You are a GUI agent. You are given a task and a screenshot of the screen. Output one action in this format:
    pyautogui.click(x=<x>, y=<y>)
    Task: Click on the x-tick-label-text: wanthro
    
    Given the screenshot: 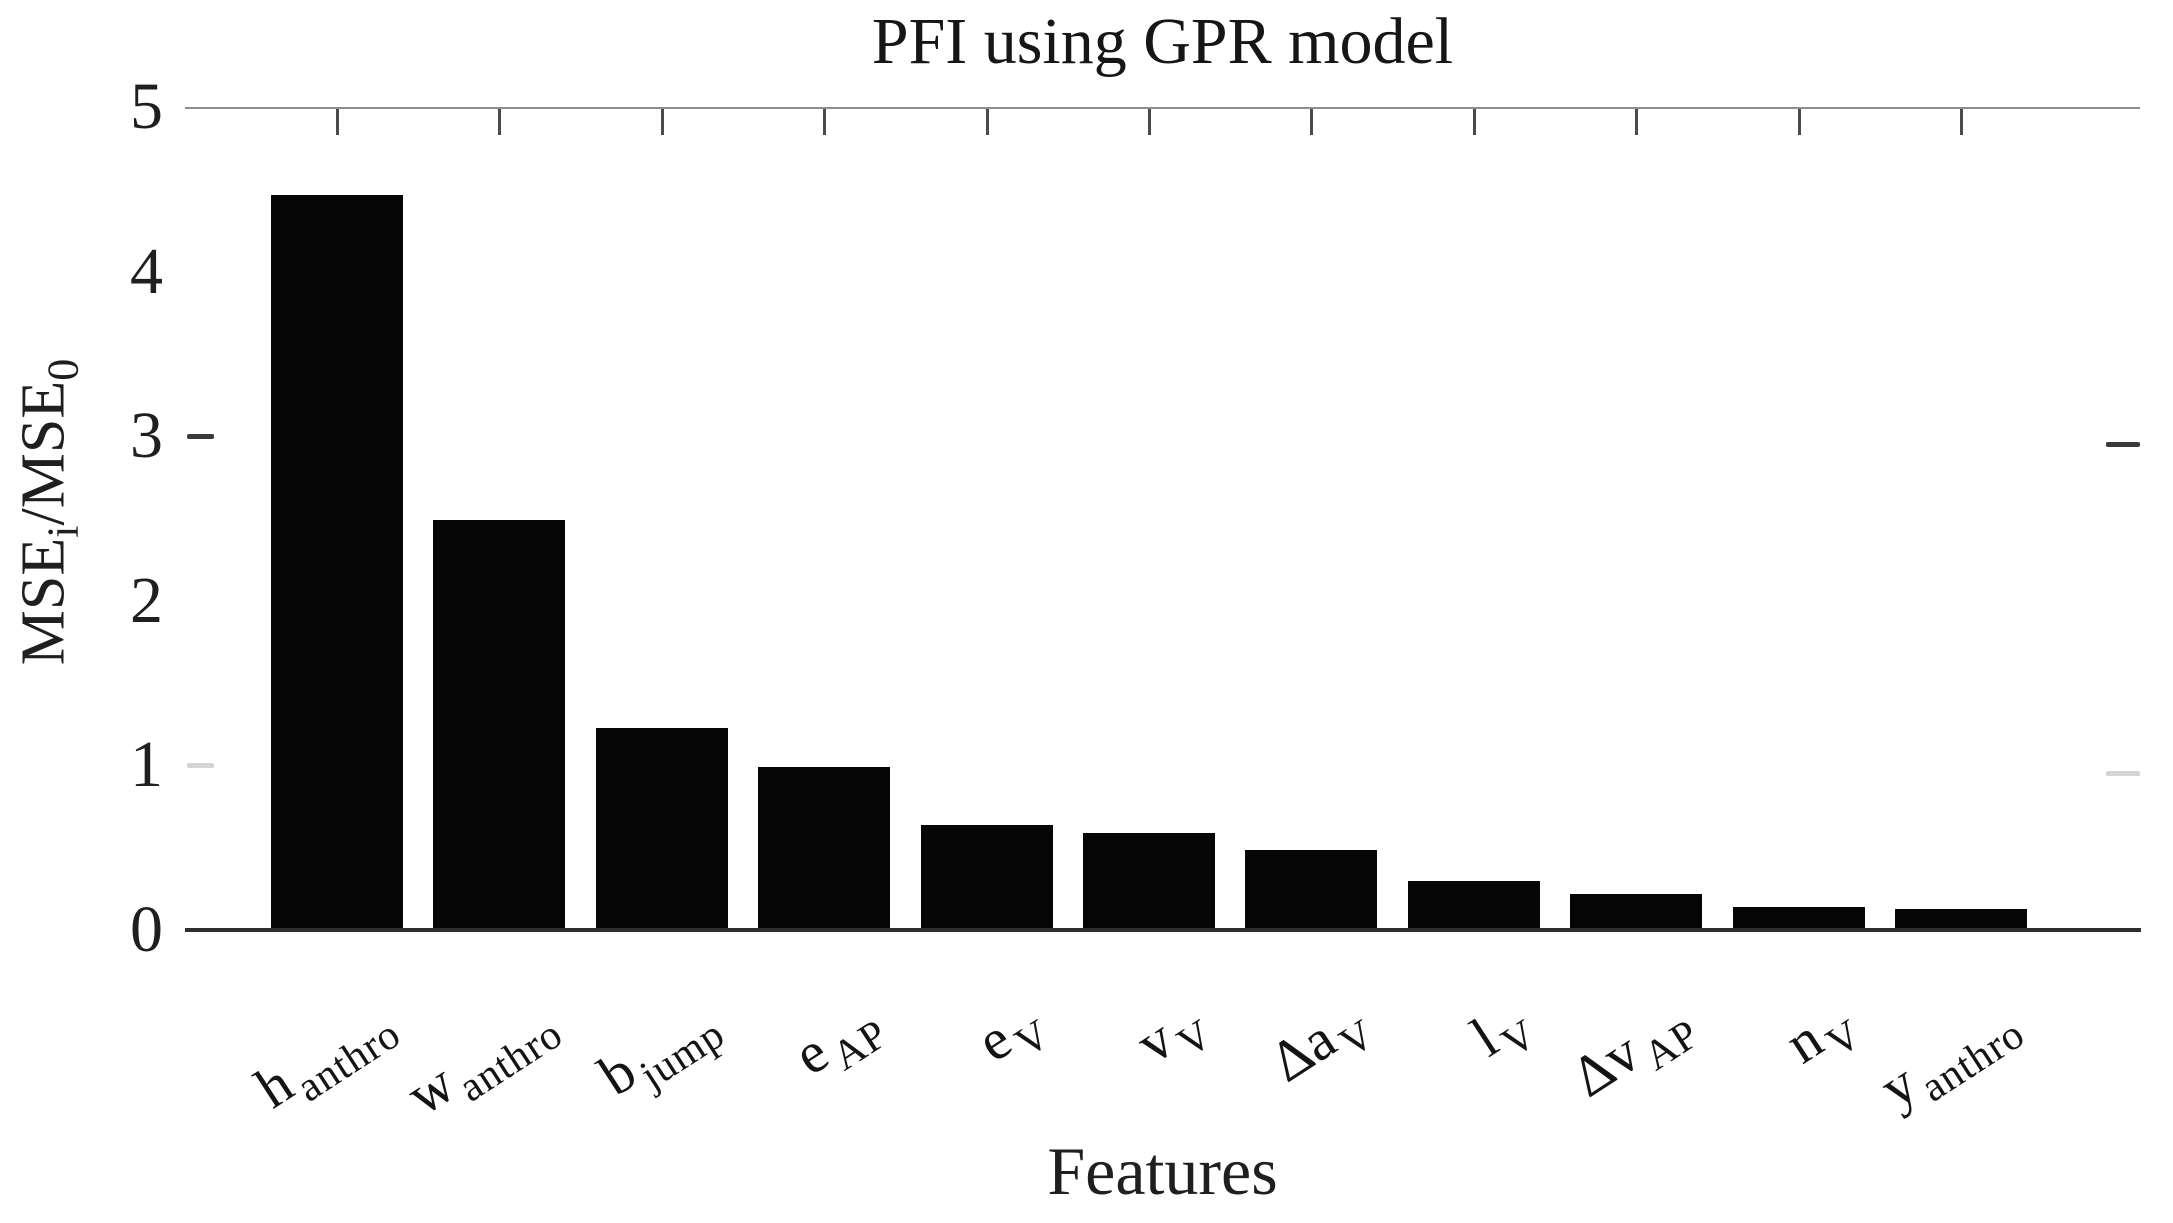 What is the action you would take?
    pyautogui.click(x=483, y=1059)
    